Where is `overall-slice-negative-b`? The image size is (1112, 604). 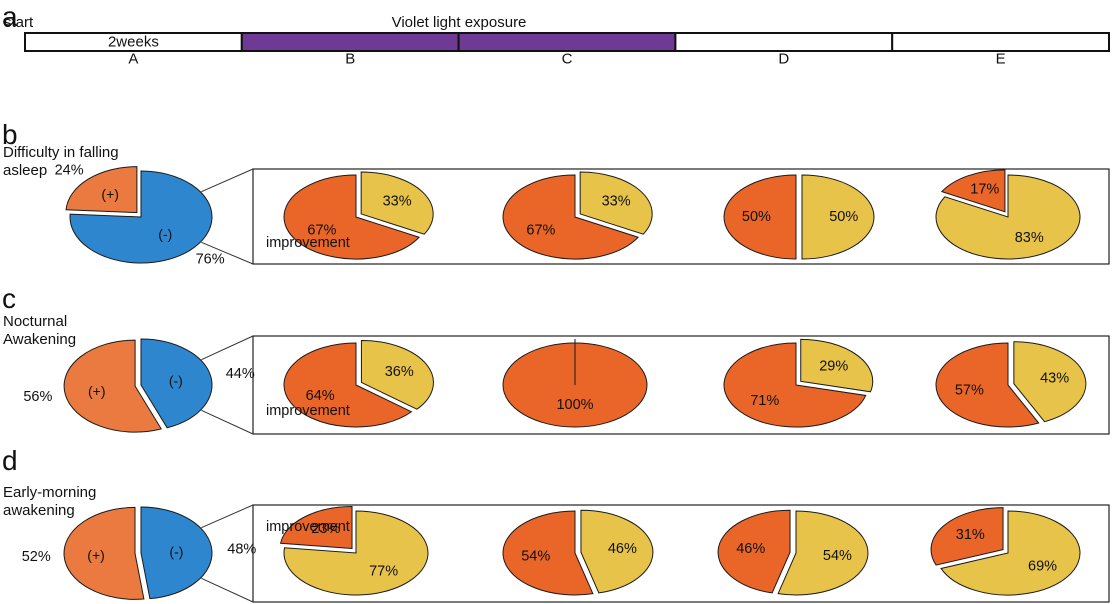
overall-slice-negative-b is located at coordinates (141, 217).